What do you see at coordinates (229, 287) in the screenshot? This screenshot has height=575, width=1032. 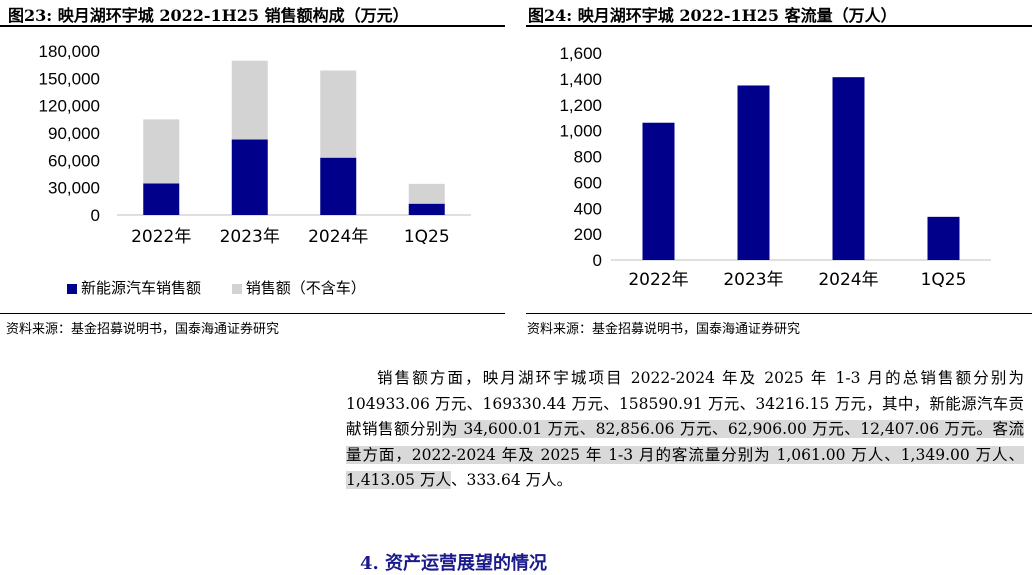 I see `chart-legend: 新能源汽车销售额 销售额（不含车）` at bounding box center [229, 287].